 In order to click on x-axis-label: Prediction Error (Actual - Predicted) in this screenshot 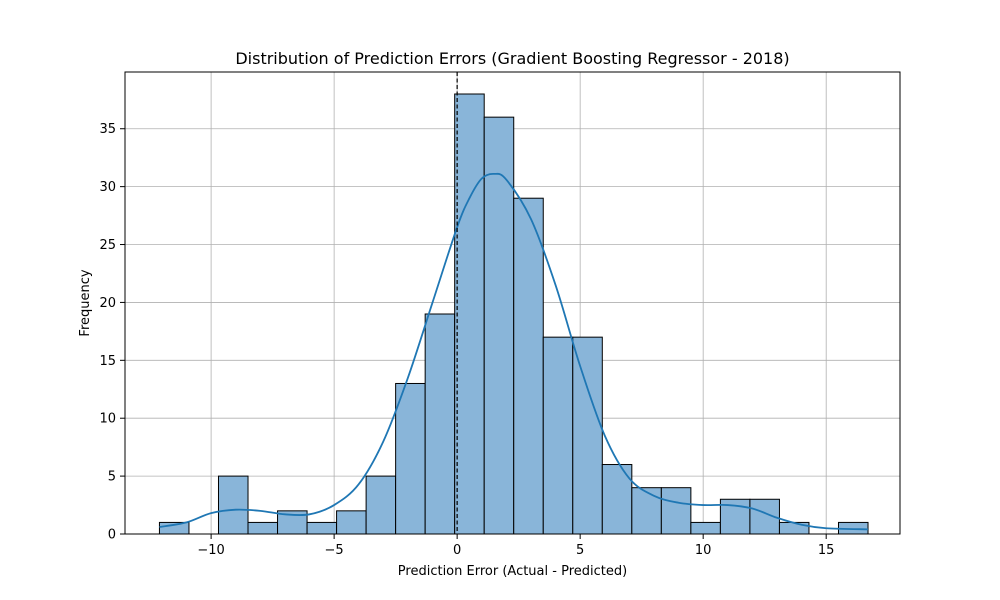, I will do `click(512, 571)`.